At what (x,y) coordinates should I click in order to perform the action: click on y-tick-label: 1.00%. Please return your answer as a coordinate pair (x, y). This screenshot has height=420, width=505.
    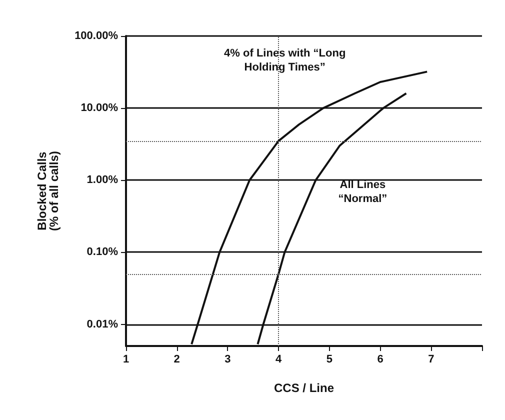
    Looking at the image, I should click on (102, 180).